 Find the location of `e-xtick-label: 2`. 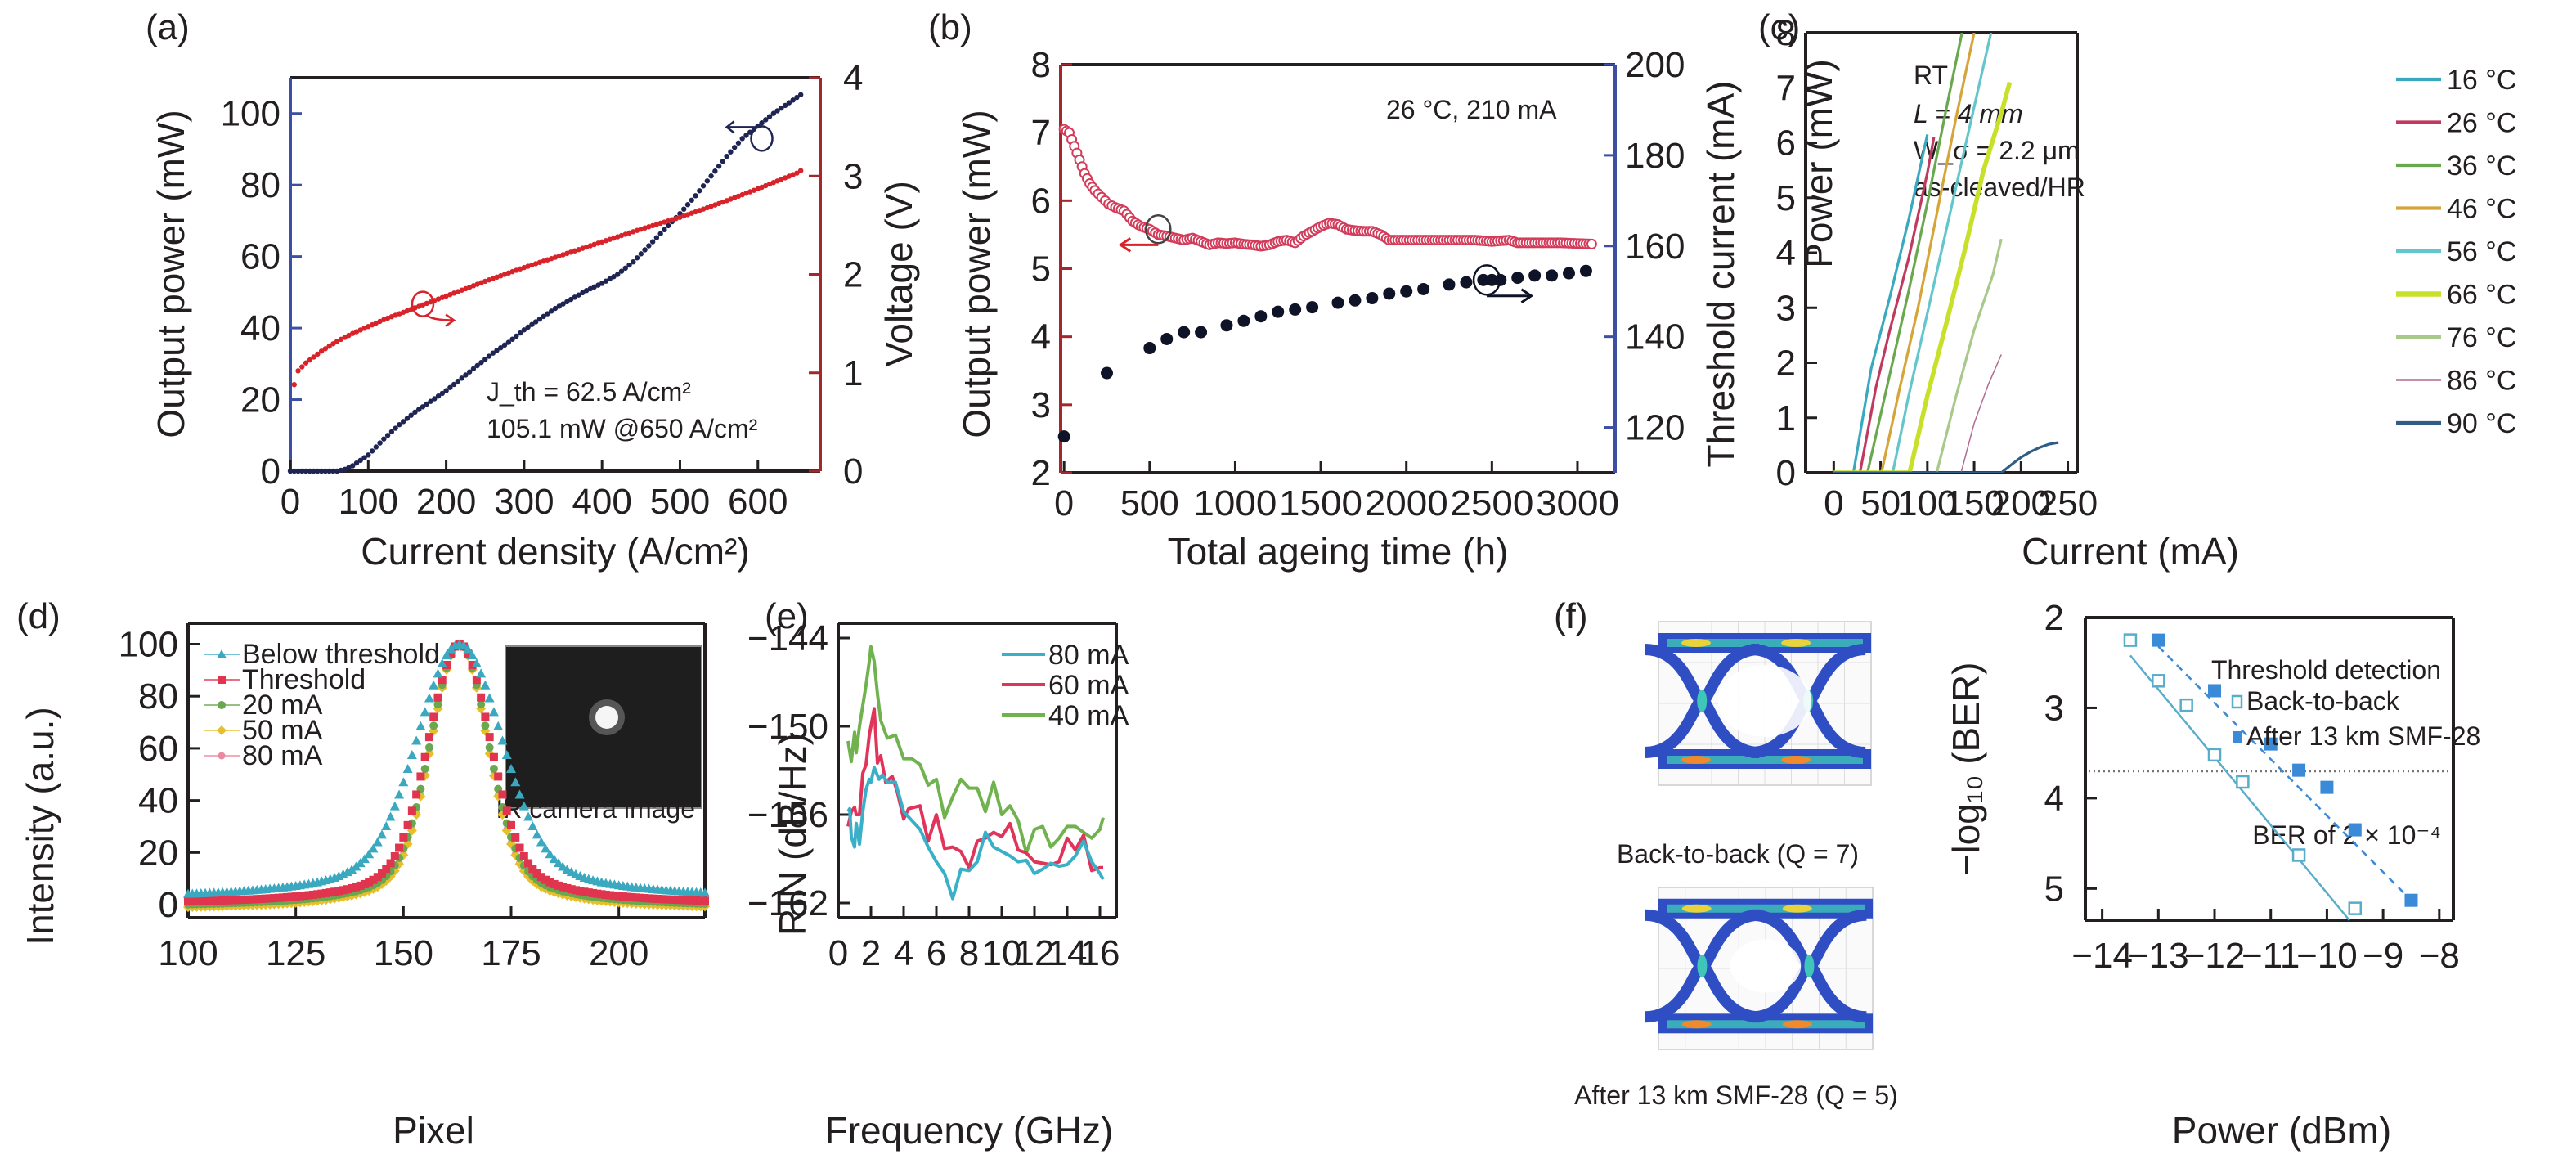

e-xtick-label: 2 is located at coordinates (871, 953).